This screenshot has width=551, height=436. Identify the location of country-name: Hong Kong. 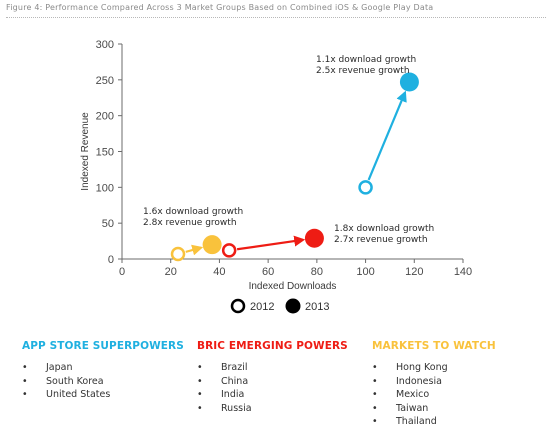
(422, 367).